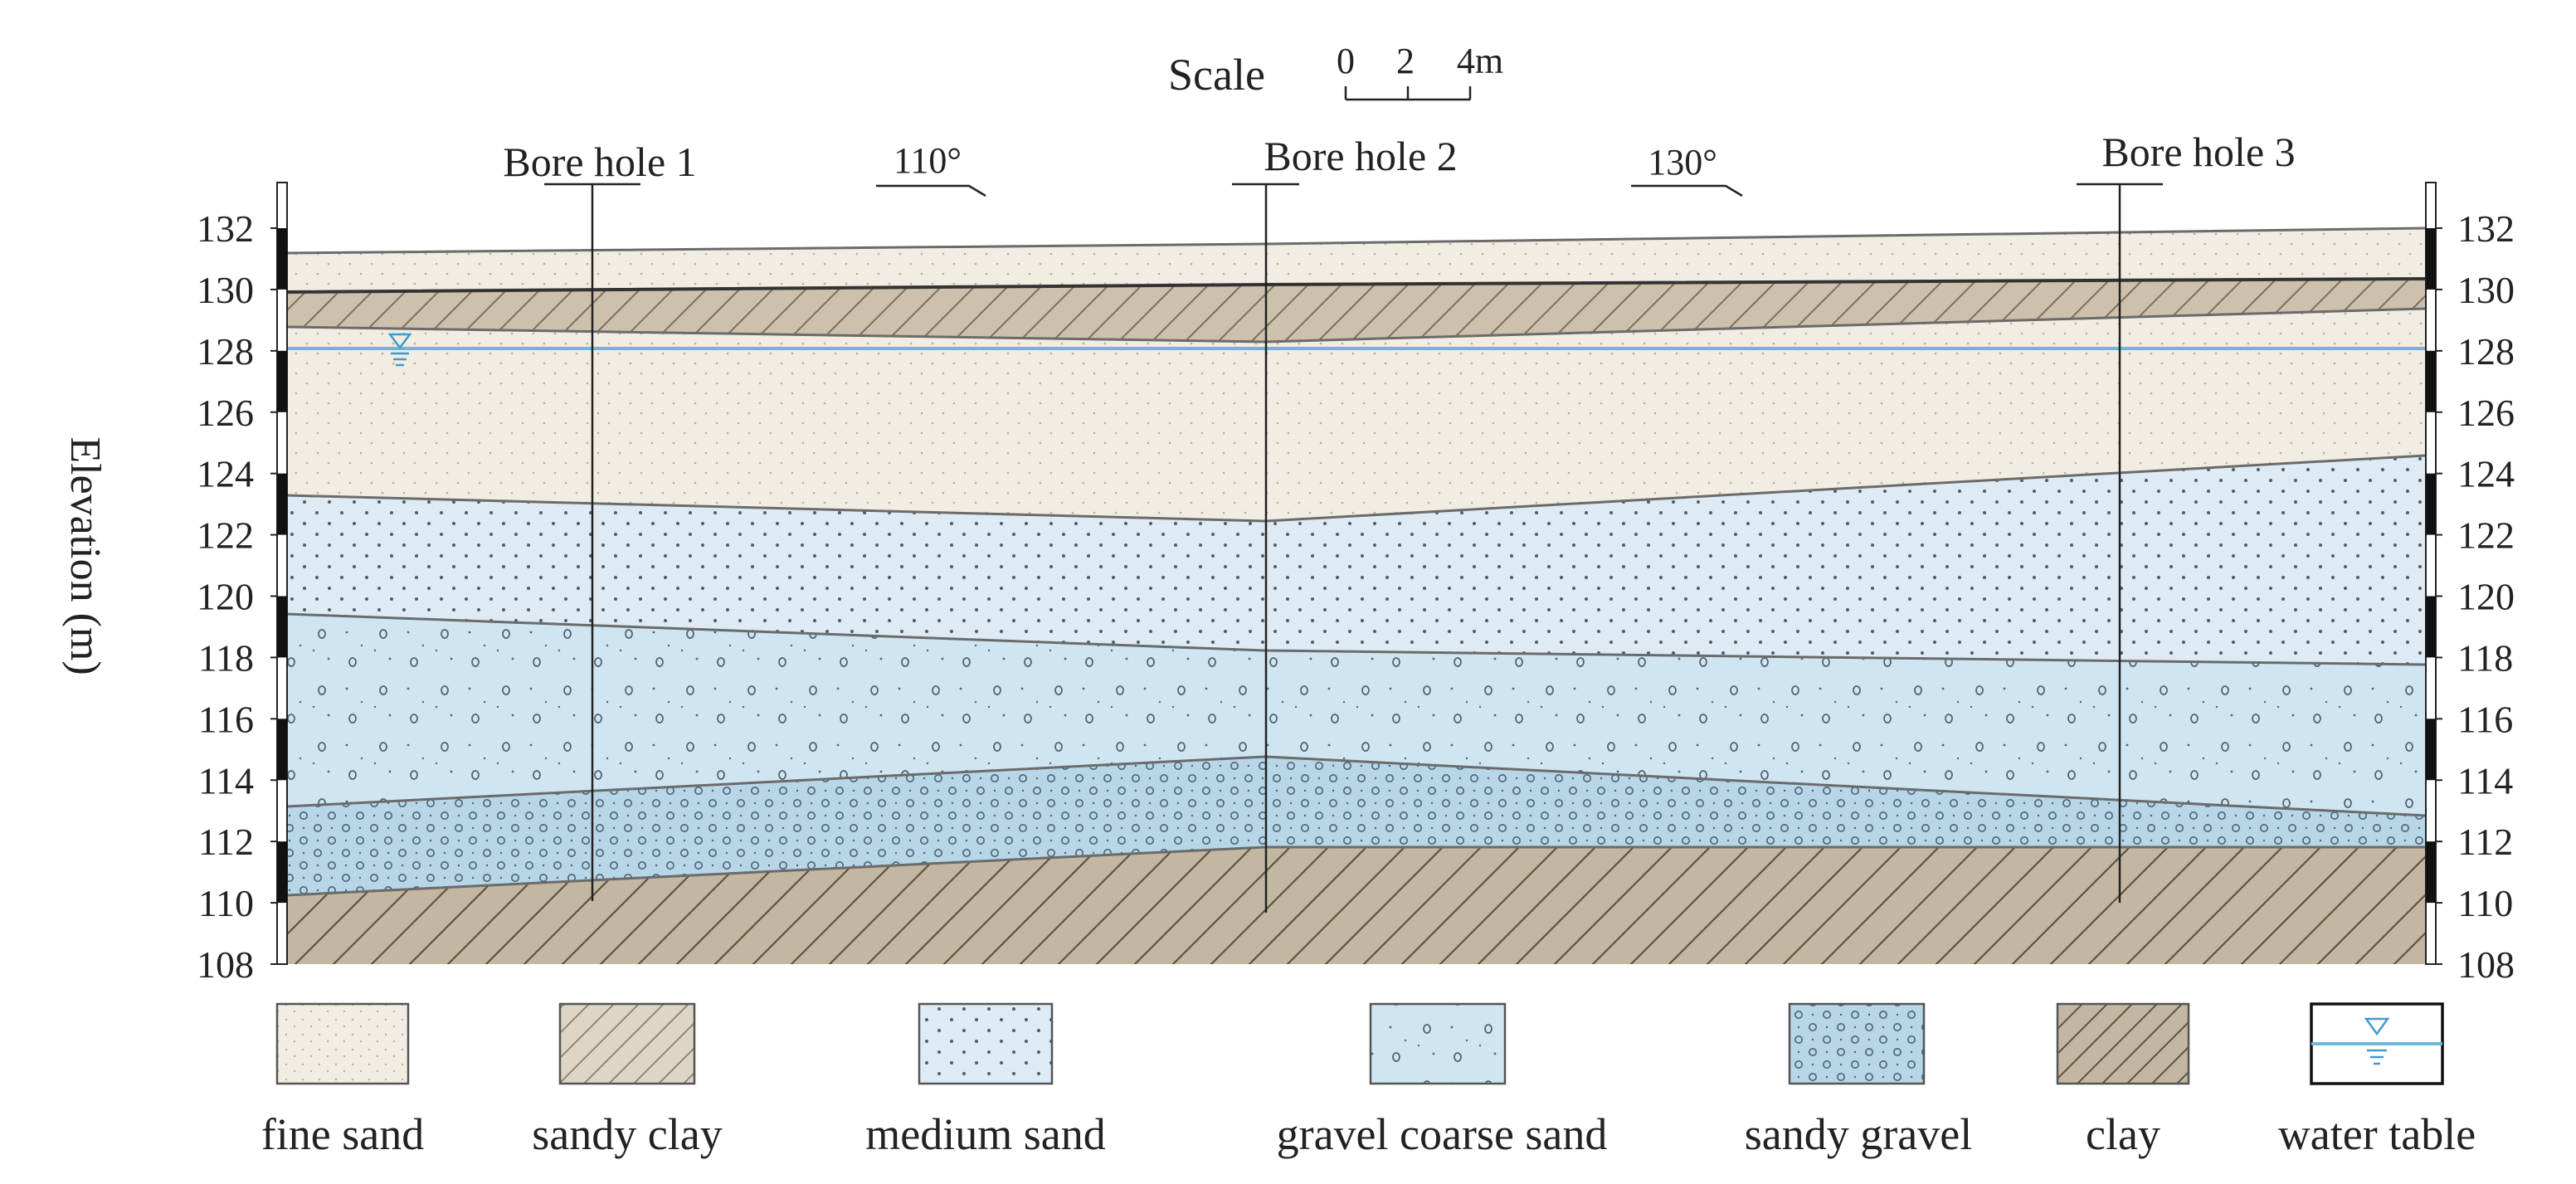  Describe the element at coordinates (1405, 61) in the screenshot. I see `scale-tick-2: 2` at that location.